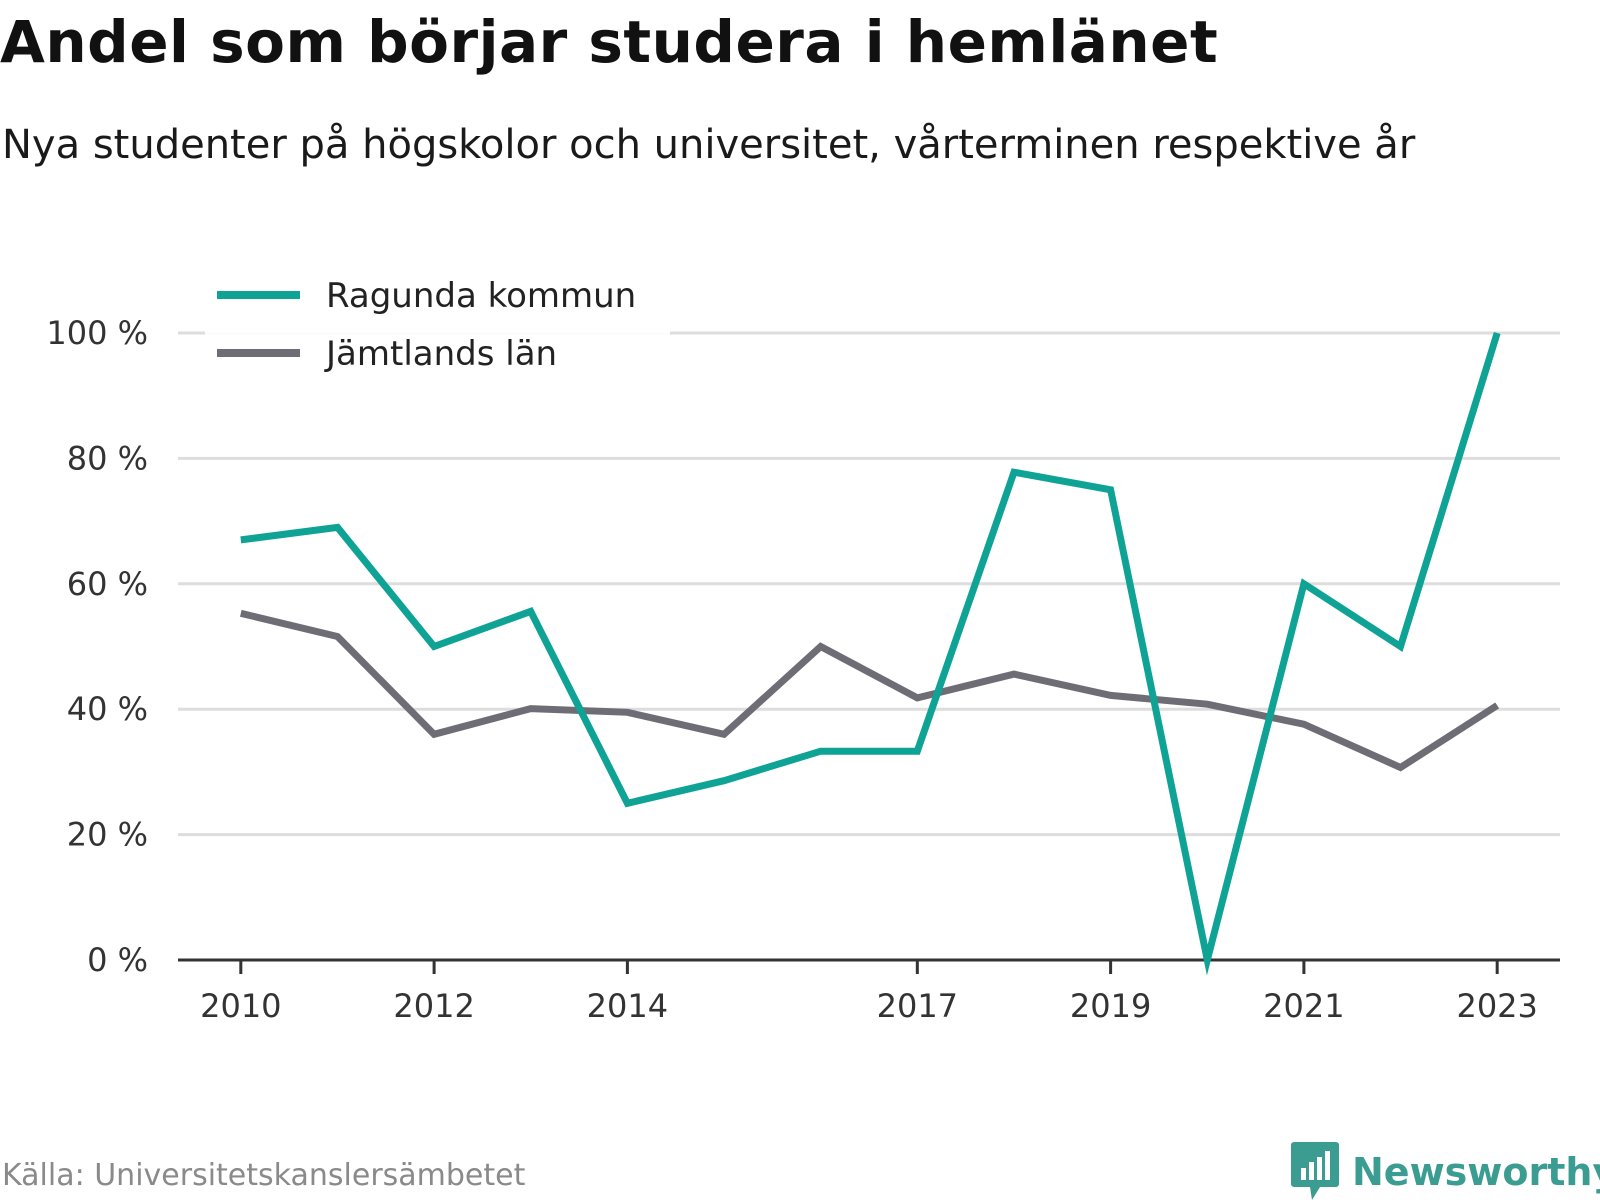  I want to click on legend: Ragunda kommun Jämtlands län, so click(437, 323).